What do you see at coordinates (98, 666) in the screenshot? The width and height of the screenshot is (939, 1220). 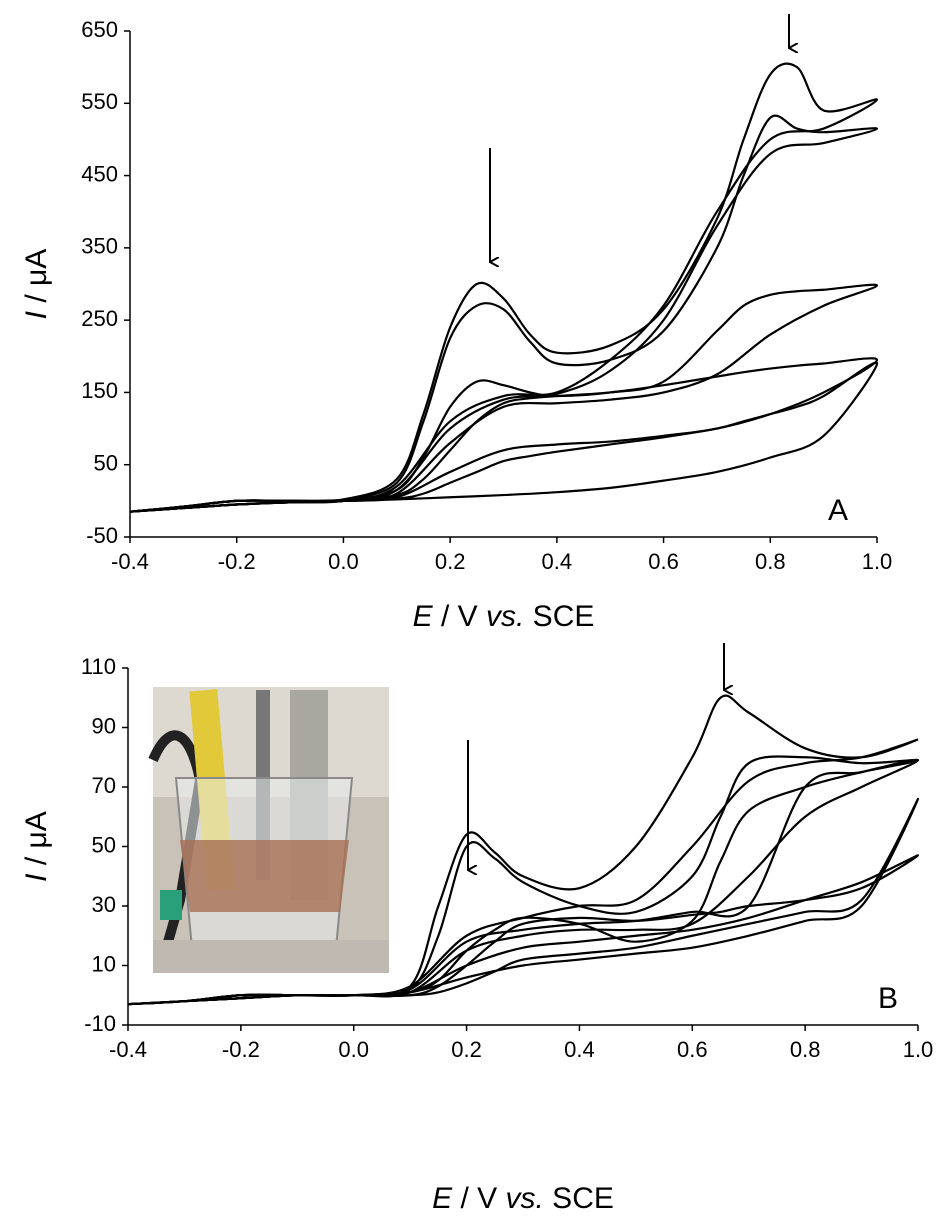 I see `y-tick-label: 110` at bounding box center [98, 666].